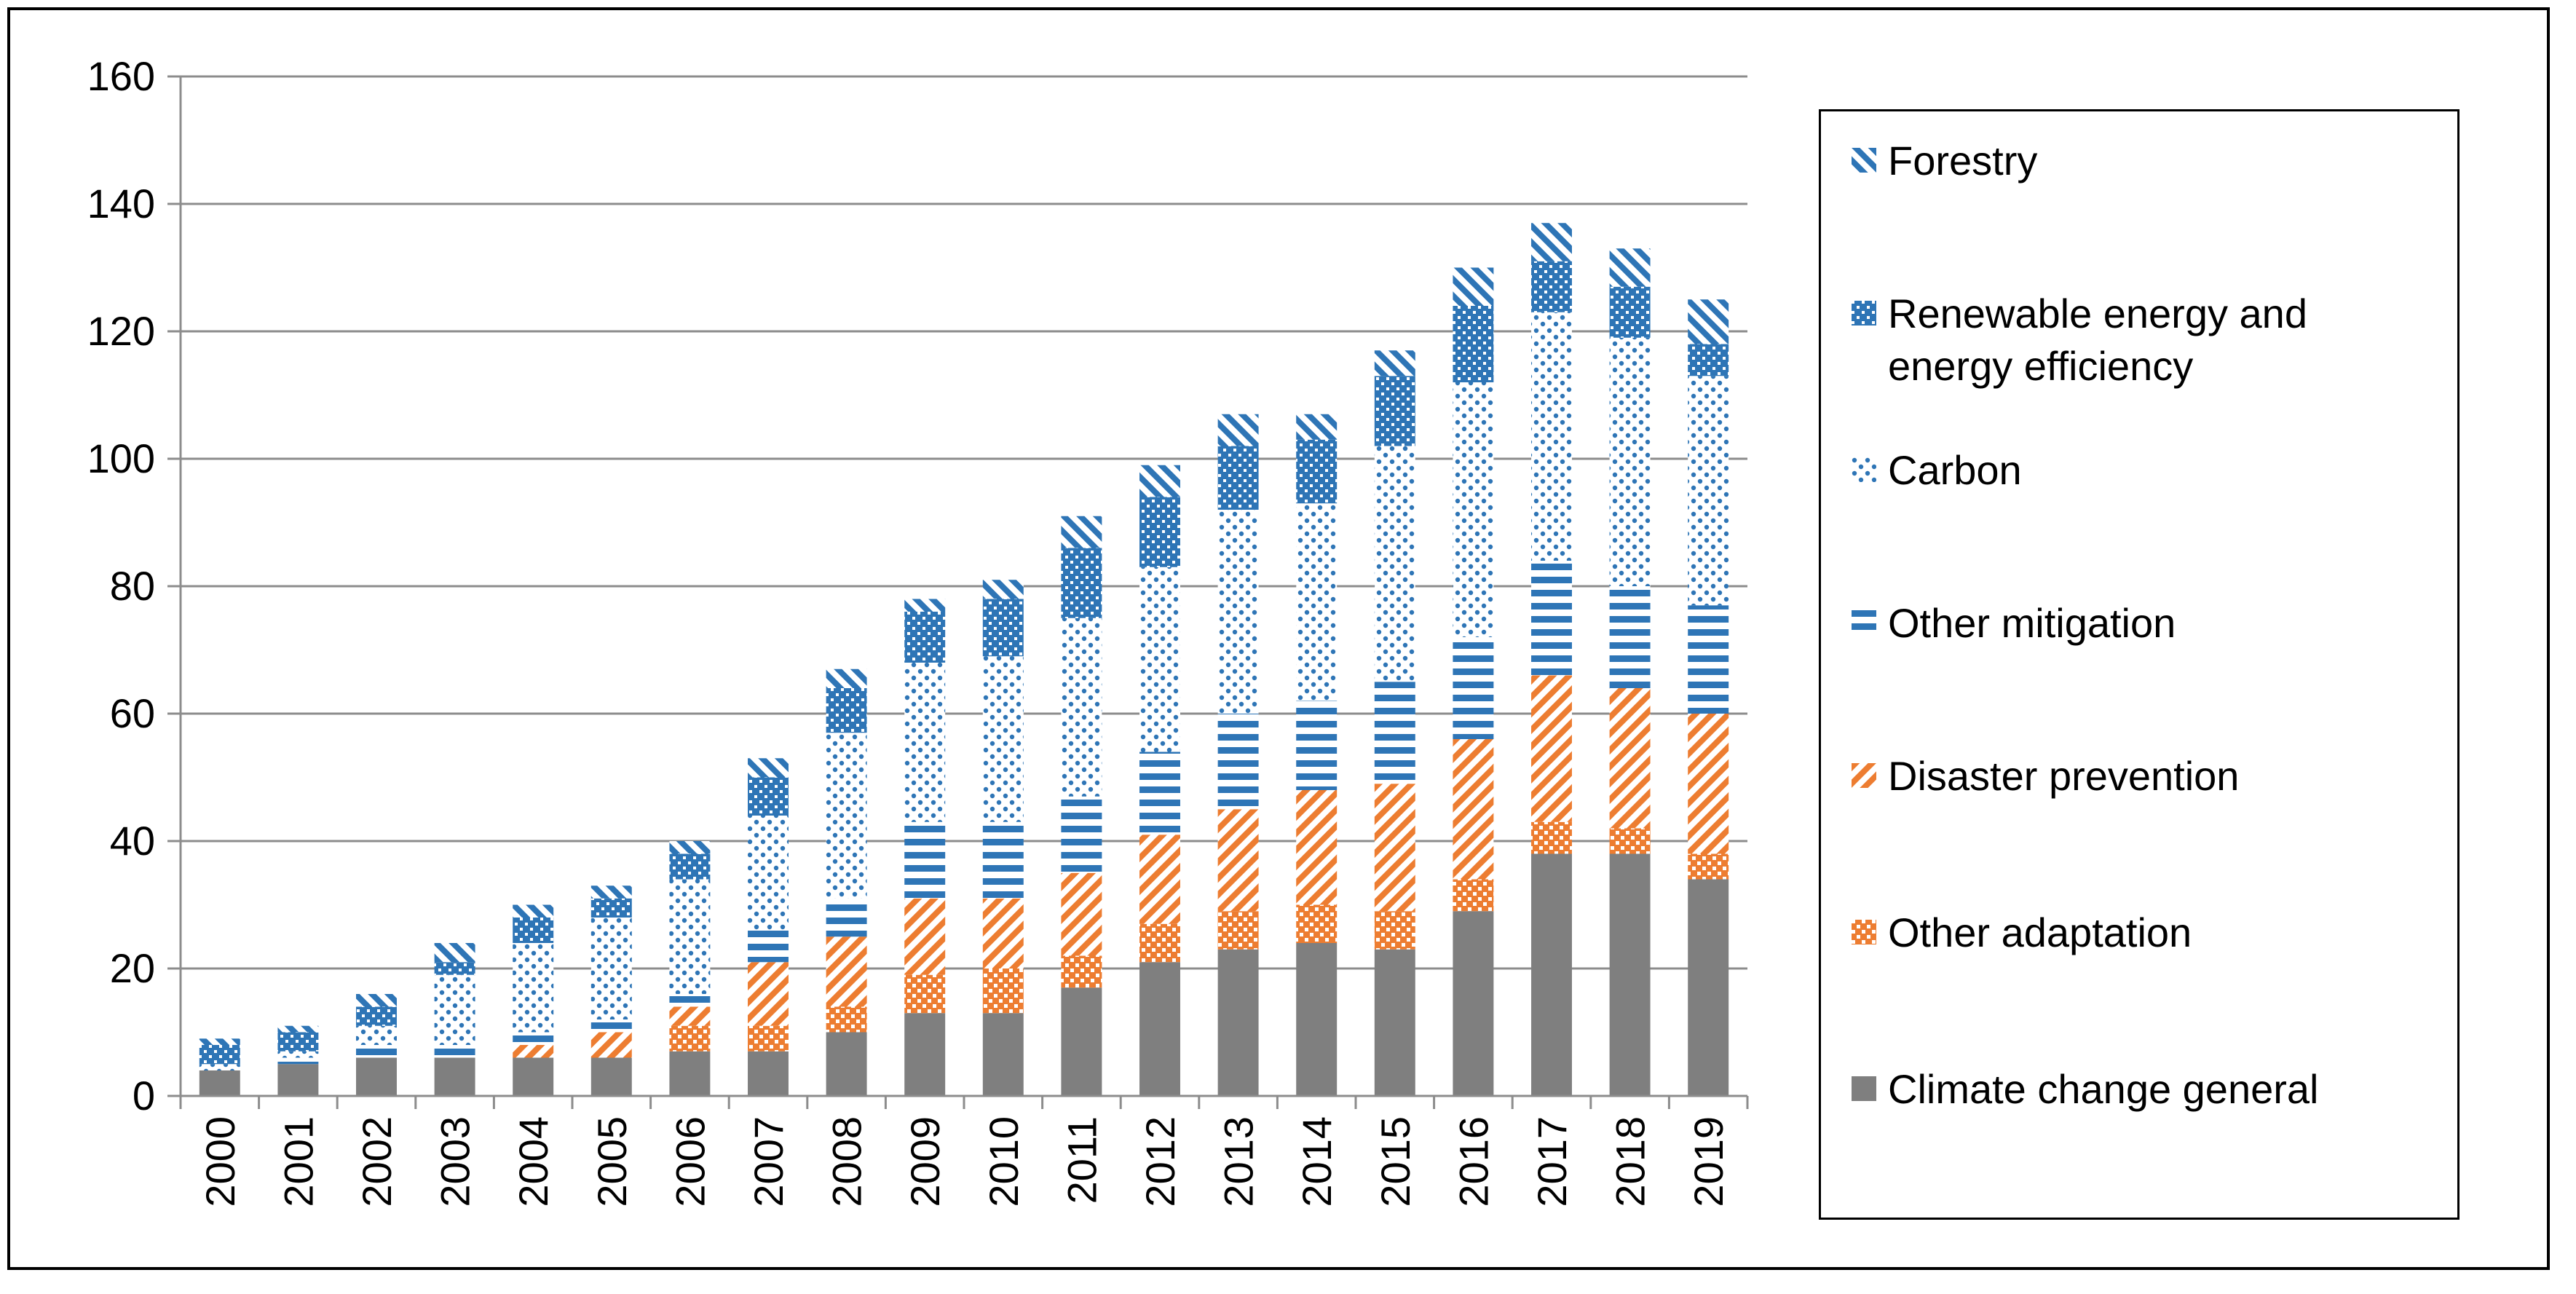 The image size is (2576, 1294). I want to click on bar-segment-2015-disaster-prevention, so click(1394, 848).